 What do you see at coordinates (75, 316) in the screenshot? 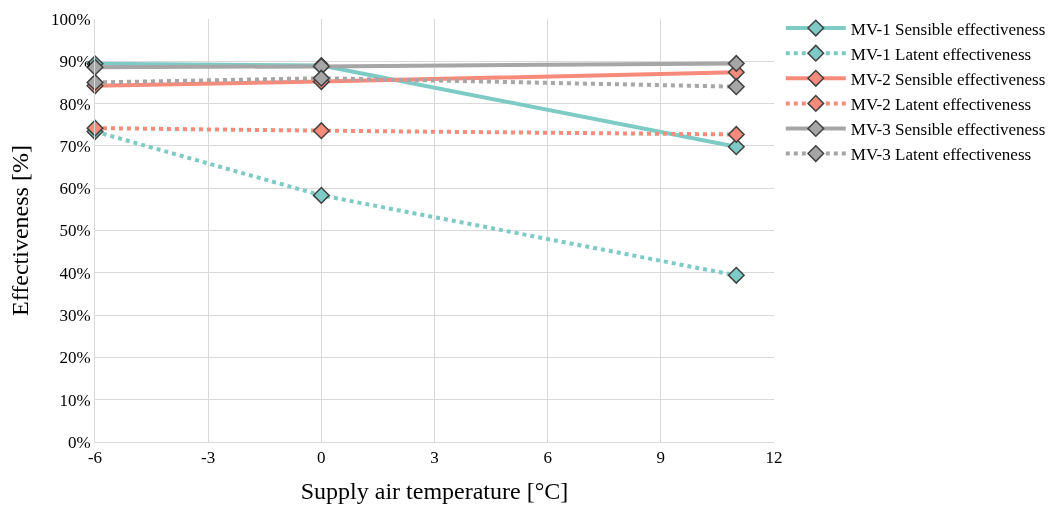
I see `y-tick-label: 30%` at bounding box center [75, 316].